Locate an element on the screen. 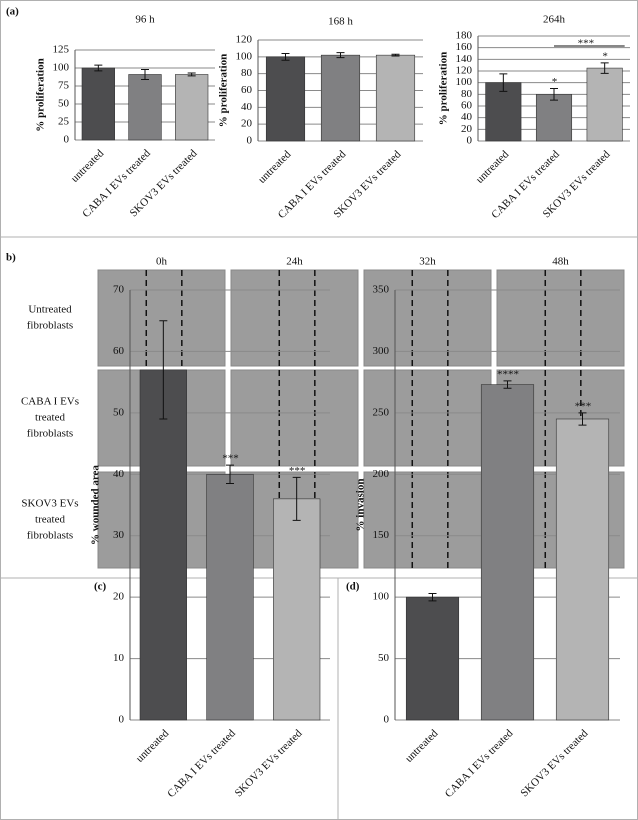 The image size is (638, 820). y-tick-label: 125 is located at coordinates (61, 50).